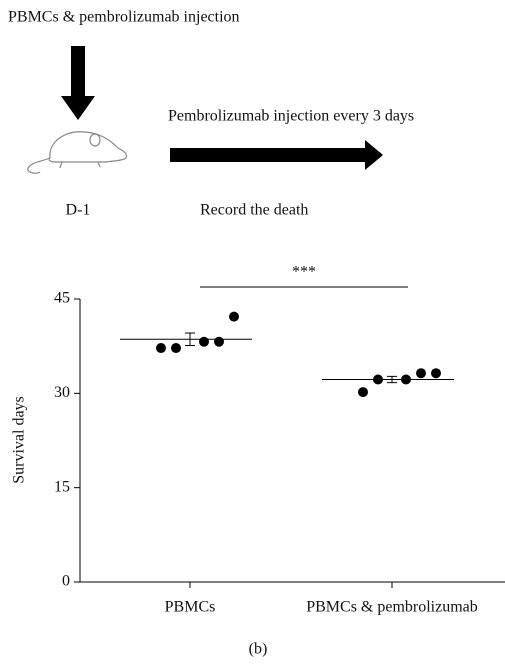  What do you see at coordinates (66, 581) in the screenshot?
I see `y-tick-label: 0` at bounding box center [66, 581].